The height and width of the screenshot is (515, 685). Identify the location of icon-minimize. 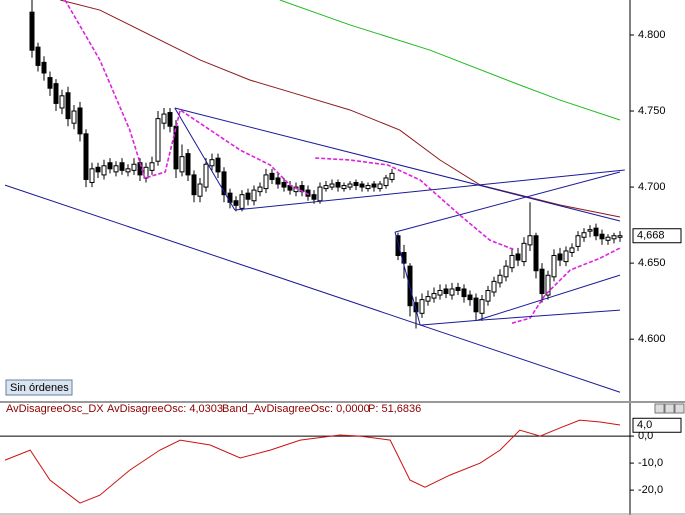
(659, 408).